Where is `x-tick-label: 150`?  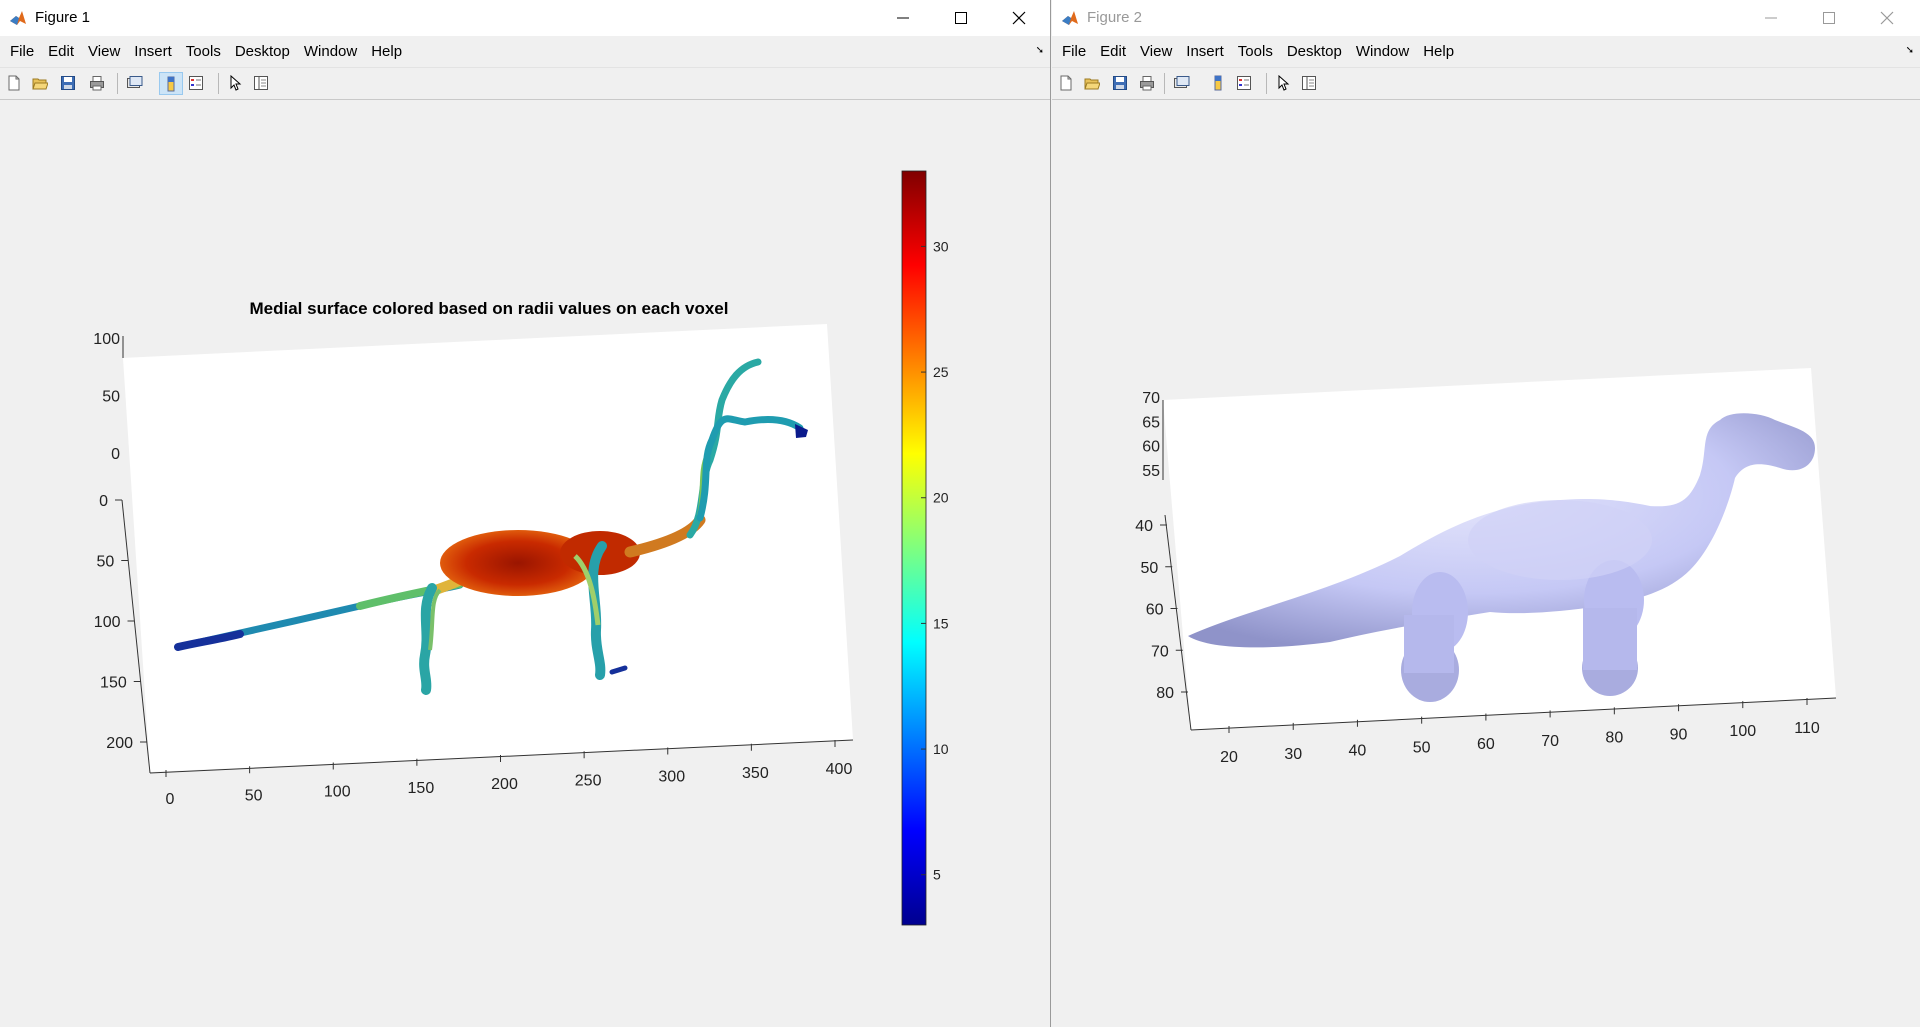 x-tick-label: 150 is located at coordinates (421, 788).